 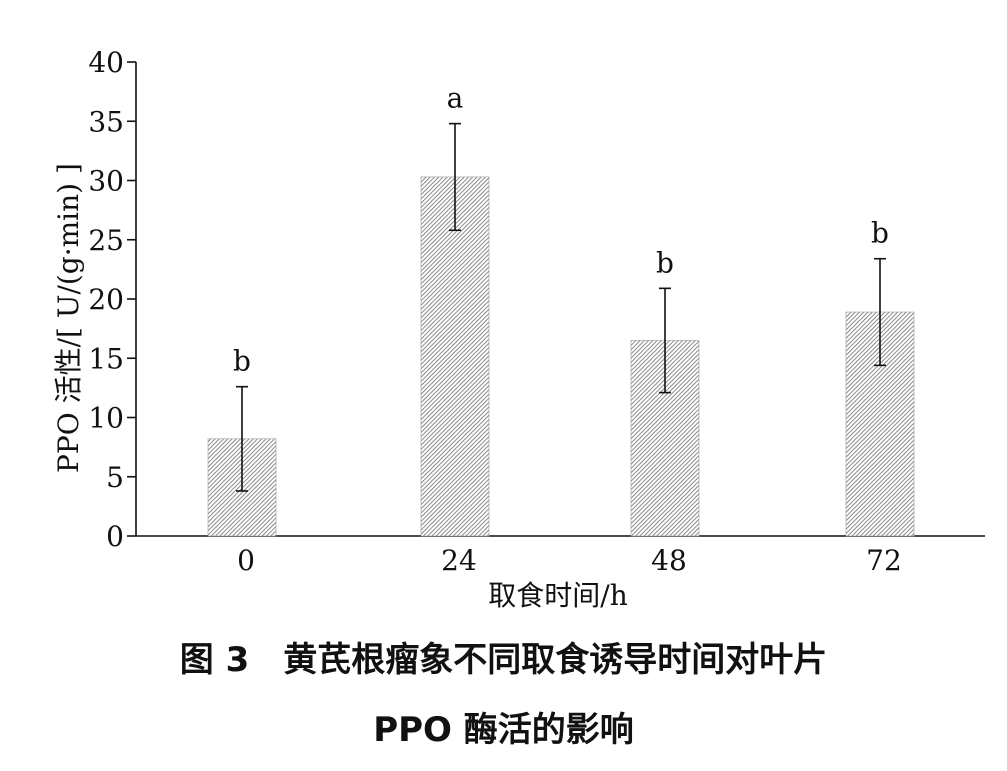 What do you see at coordinates (503, 660) in the screenshot?
I see `figure-caption-line-1: 图 3 黄芪根瘤象不同取食诱导时间对叶片` at bounding box center [503, 660].